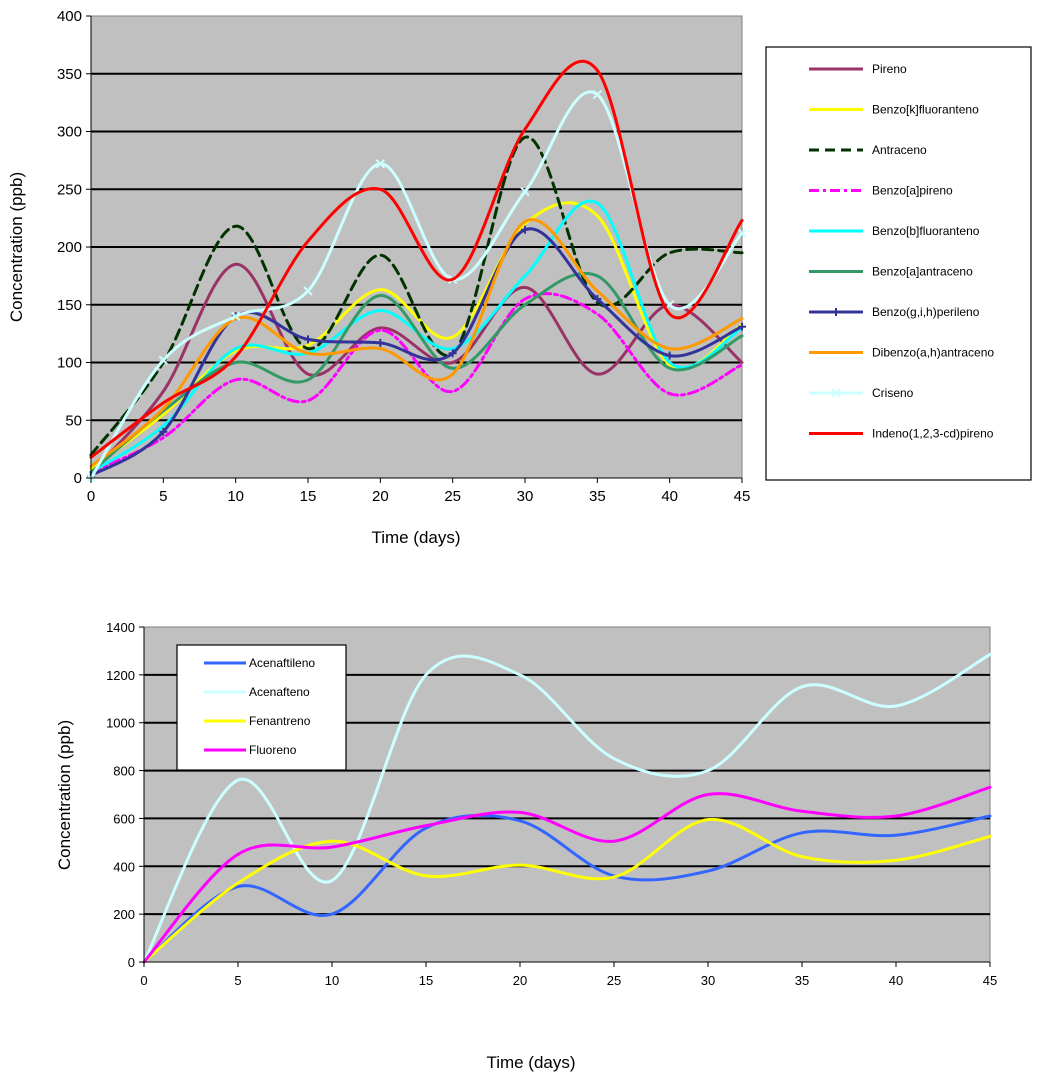 This screenshot has width=1037, height=1082. Describe the element at coordinates (124, 771) in the screenshot. I see `y-tick-label: 800` at that location.